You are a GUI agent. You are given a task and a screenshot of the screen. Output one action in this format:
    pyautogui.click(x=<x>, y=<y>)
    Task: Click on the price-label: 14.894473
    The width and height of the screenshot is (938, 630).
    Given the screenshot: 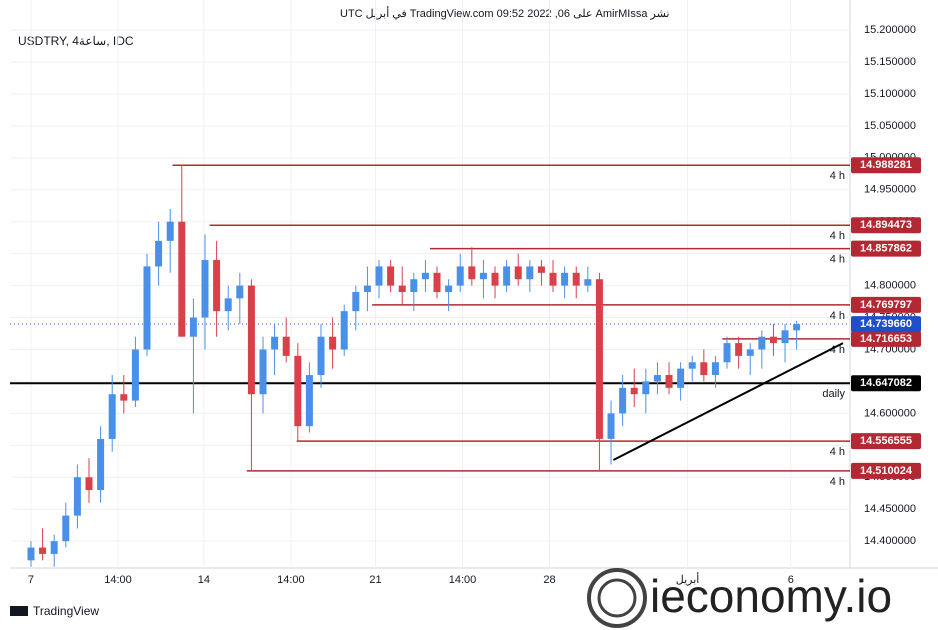 What is the action you would take?
    pyautogui.click(x=886, y=225)
    